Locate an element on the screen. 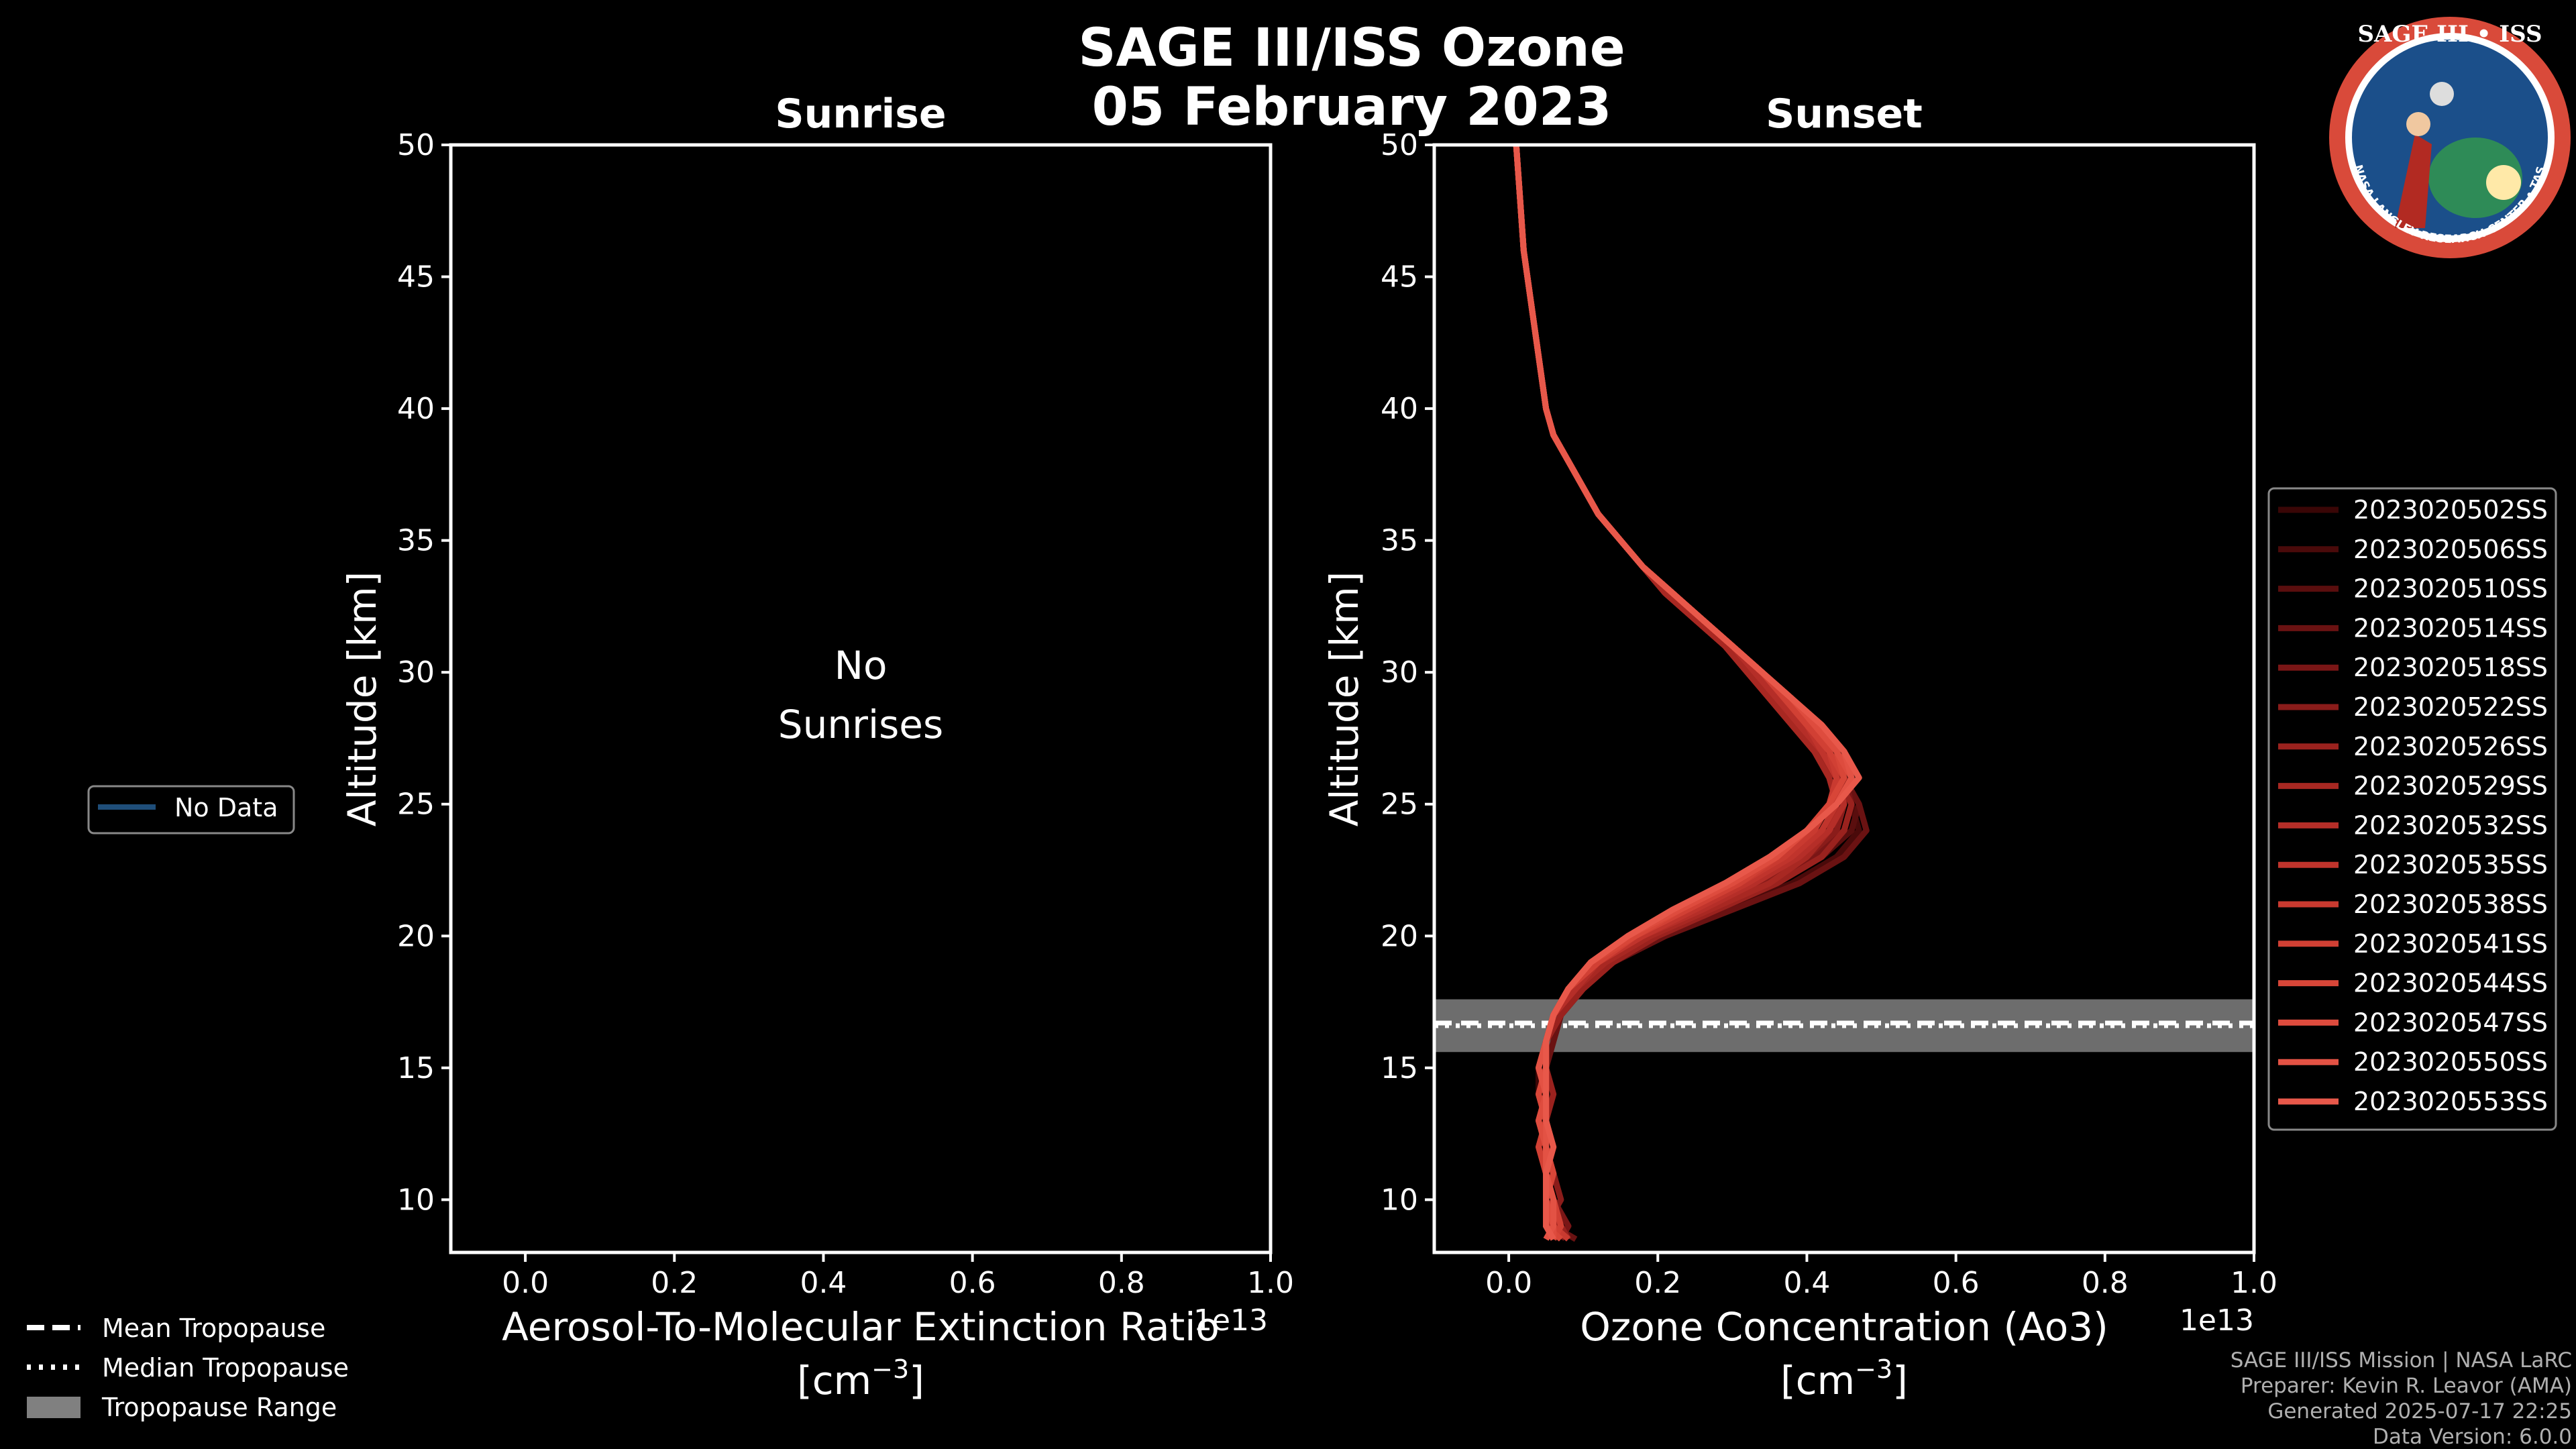 The height and width of the screenshot is (1449, 2576). legend-label: 2023020553SS is located at coordinates (2450, 1101).